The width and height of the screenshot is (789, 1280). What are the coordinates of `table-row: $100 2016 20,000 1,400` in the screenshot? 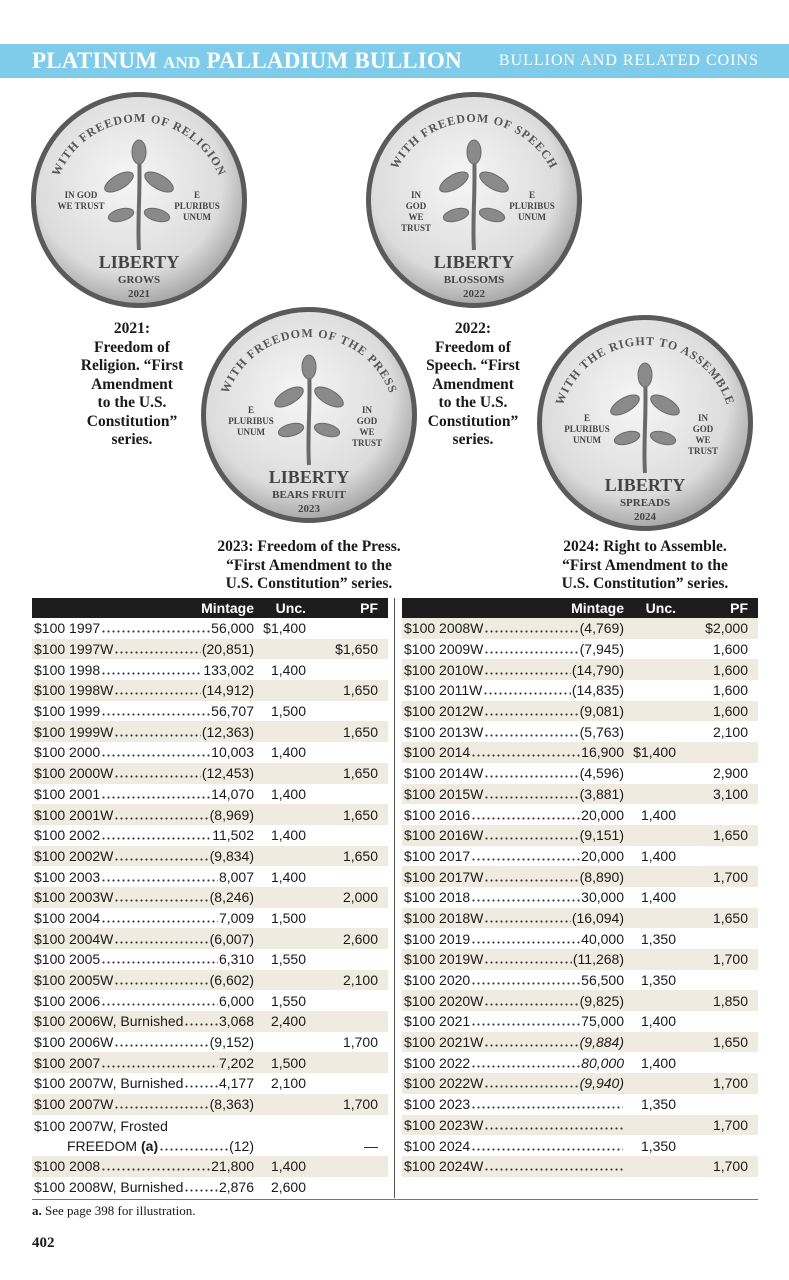 It's located at (580, 814).